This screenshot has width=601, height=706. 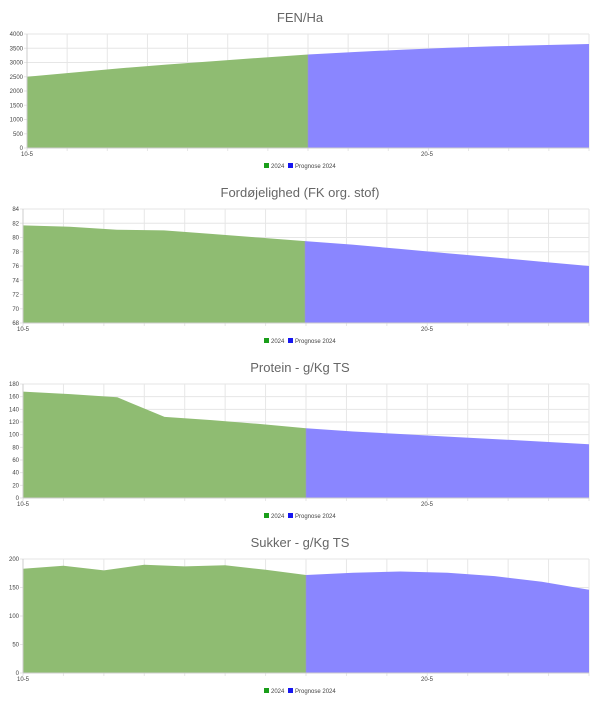 I want to click on y-tick-label: 72, so click(x=15, y=296).